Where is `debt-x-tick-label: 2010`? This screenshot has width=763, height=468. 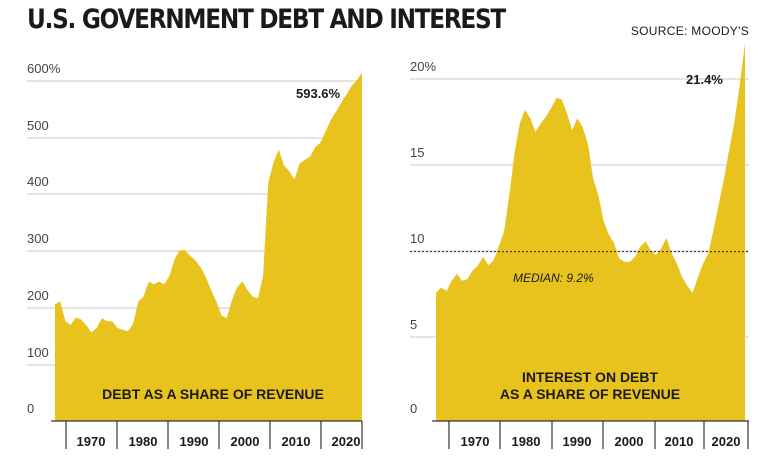 debt-x-tick-label: 2010 is located at coordinates (296, 441).